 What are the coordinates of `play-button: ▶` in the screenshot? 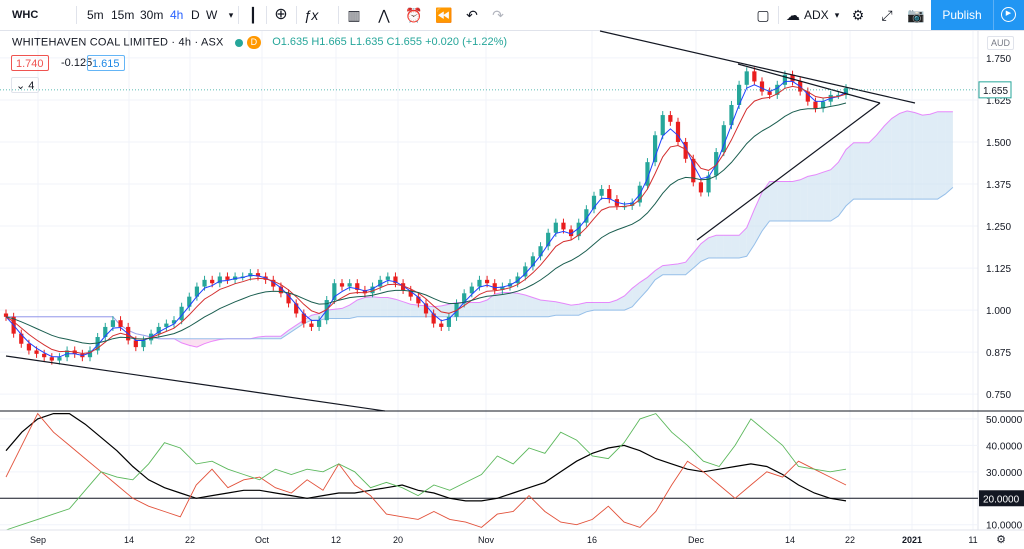 It's located at (1008, 15).